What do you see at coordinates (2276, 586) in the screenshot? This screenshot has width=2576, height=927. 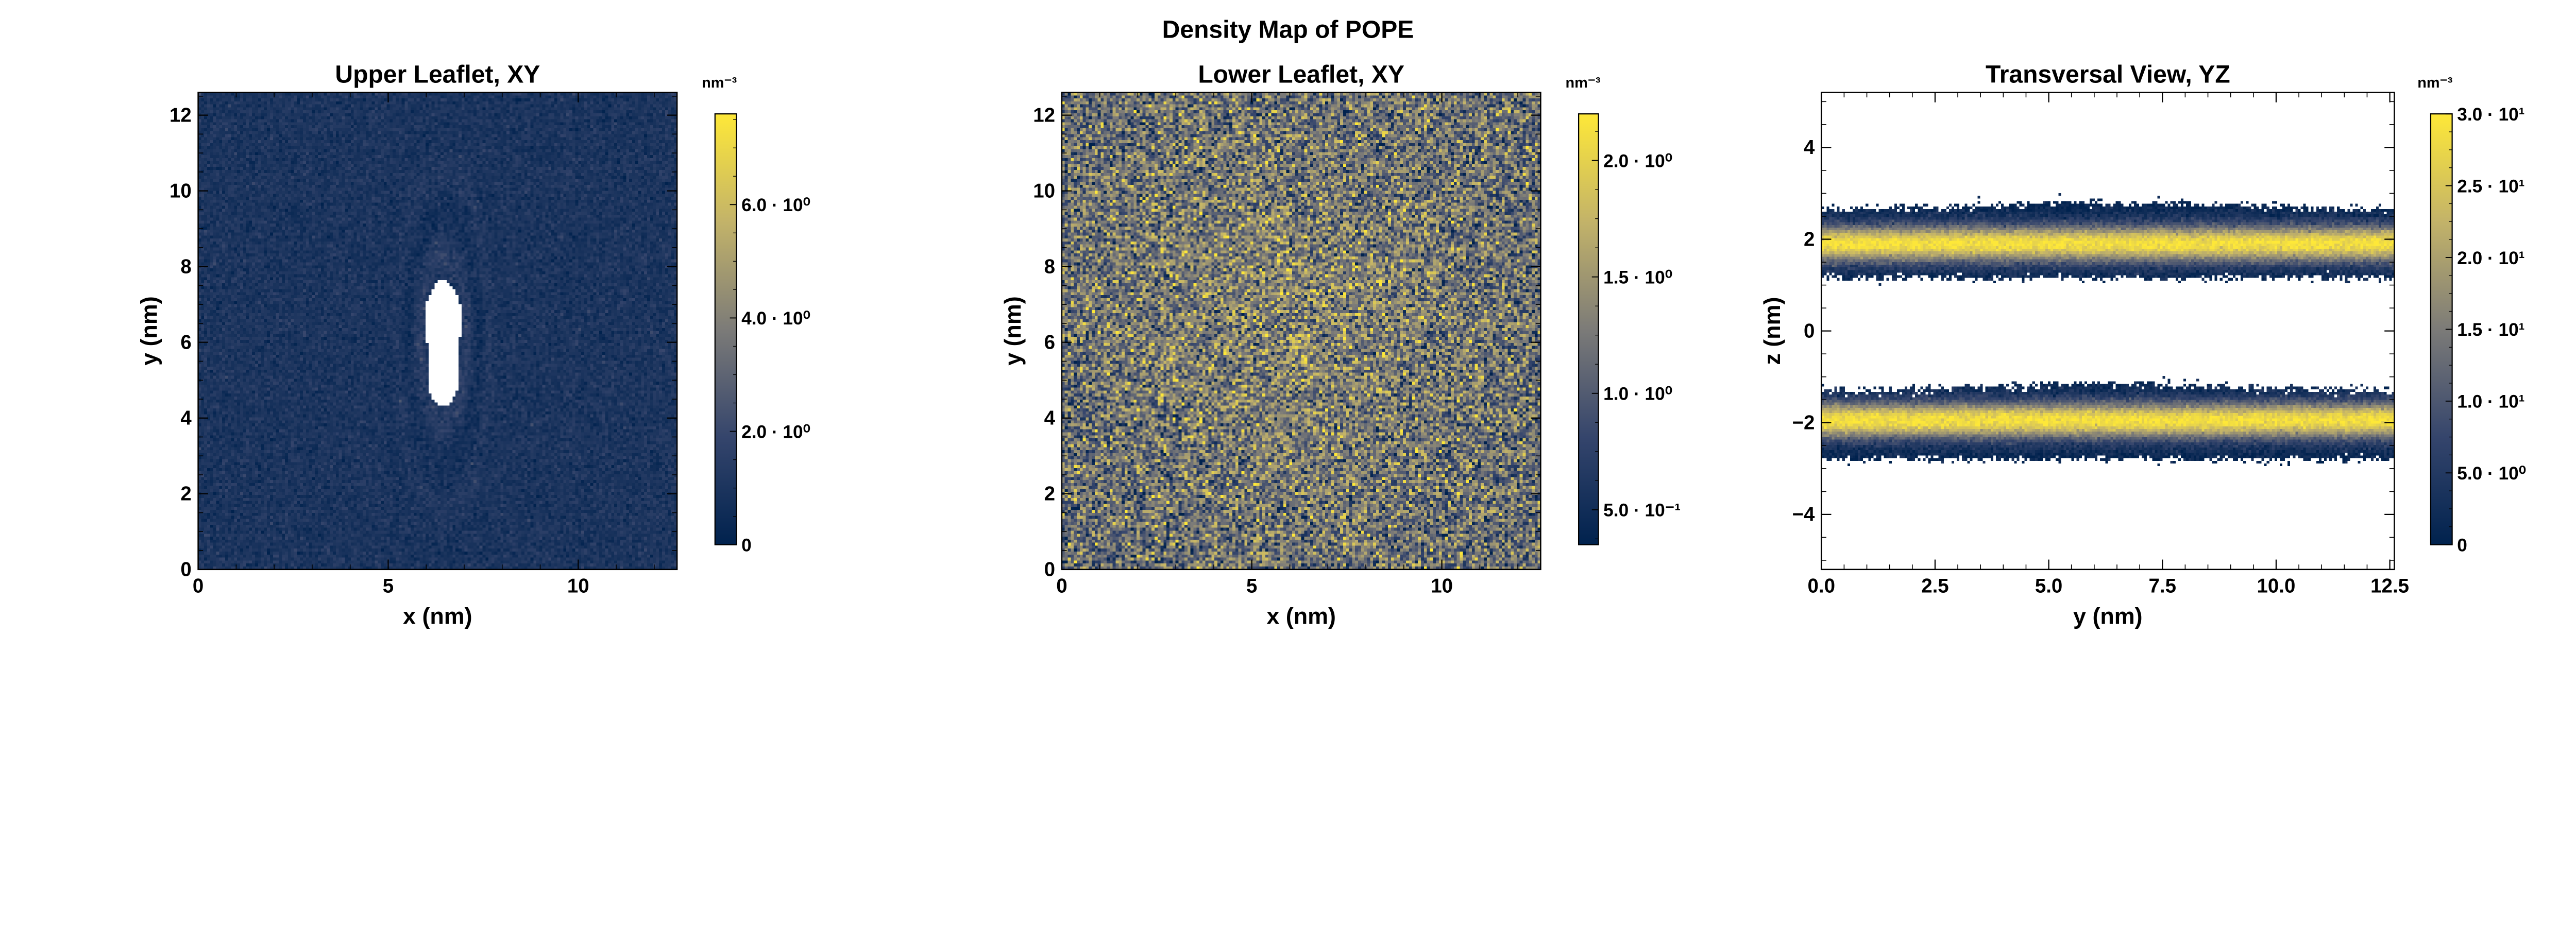 I see `x-tick-label: 10.0` at bounding box center [2276, 586].